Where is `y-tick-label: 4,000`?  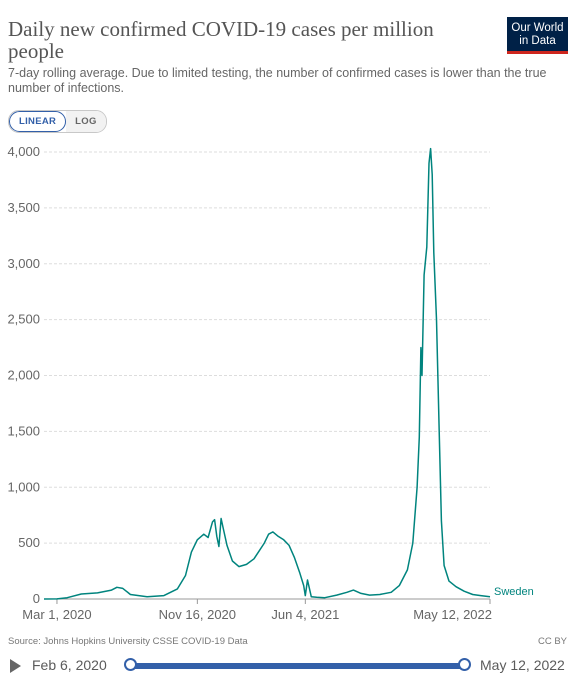
y-tick-label: 4,000 is located at coordinates (23, 151).